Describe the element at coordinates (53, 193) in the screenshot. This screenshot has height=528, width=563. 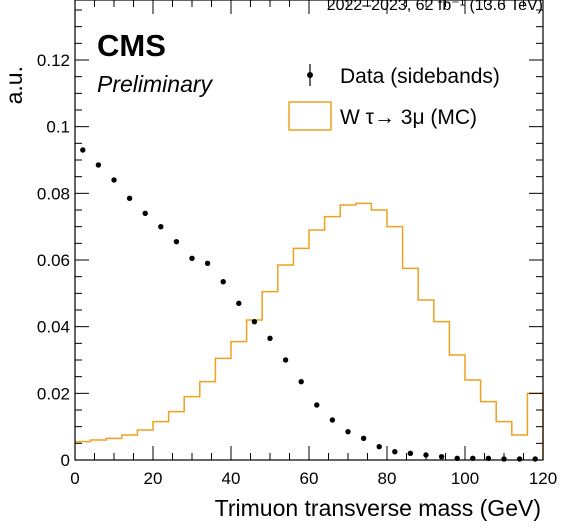
I see `y-tick-label: 0.08` at that location.